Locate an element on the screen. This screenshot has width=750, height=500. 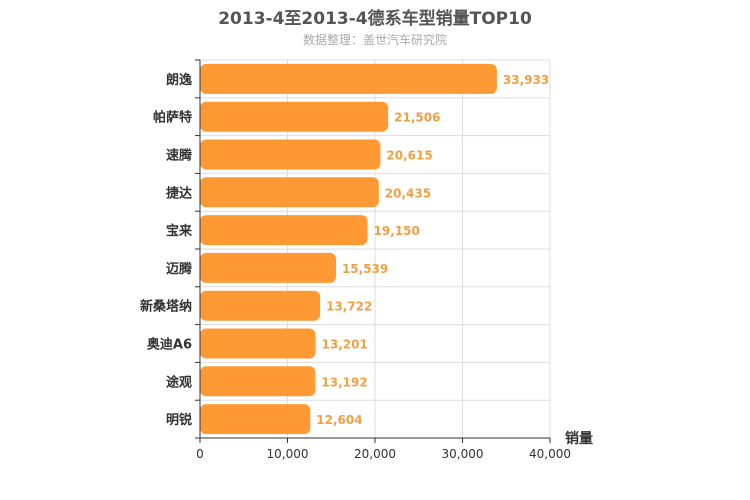
category-label: 速腾 is located at coordinates (179, 156).